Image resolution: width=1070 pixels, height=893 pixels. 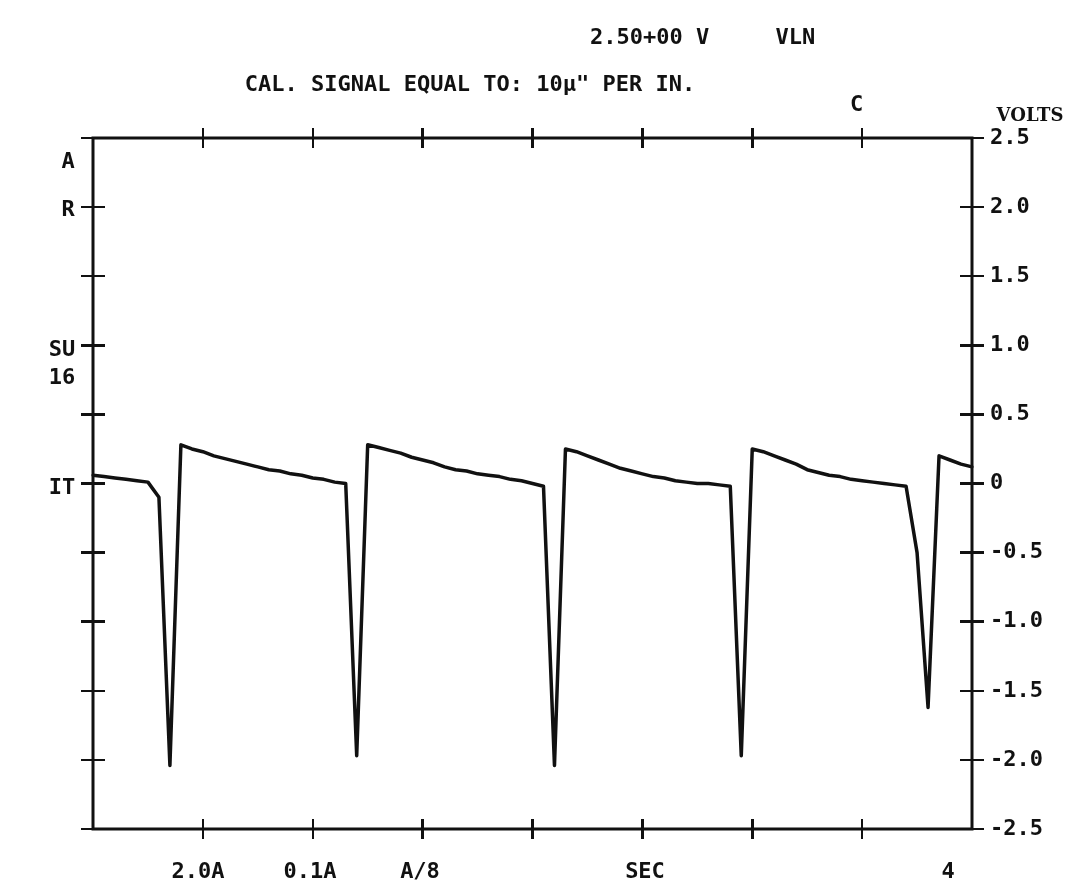 What do you see at coordinates (703, 36) in the screenshot?
I see `chart-subtitle: 2.50+00 V VLN` at bounding box center [703, 36].